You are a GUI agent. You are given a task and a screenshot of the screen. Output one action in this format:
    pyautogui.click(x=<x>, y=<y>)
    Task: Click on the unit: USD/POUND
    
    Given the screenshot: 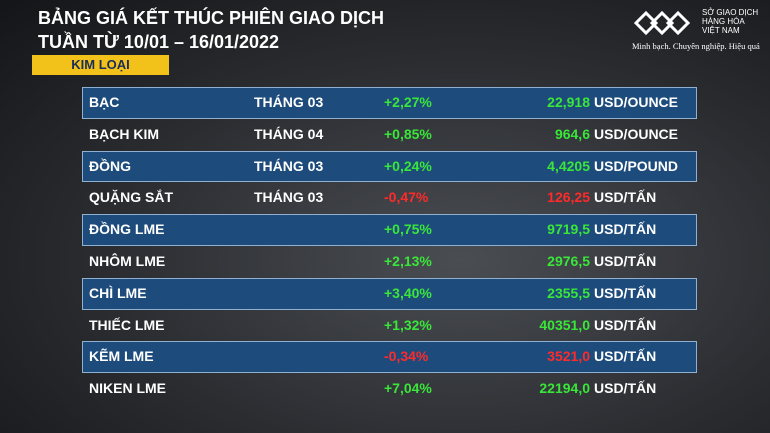 What is the action you would take?
    pyautogui.click(x=636, y=165)
    